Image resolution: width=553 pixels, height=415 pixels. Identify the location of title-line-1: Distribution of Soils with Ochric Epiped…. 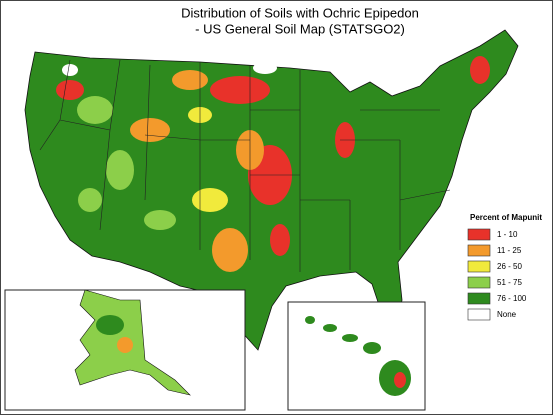
(300, 12).